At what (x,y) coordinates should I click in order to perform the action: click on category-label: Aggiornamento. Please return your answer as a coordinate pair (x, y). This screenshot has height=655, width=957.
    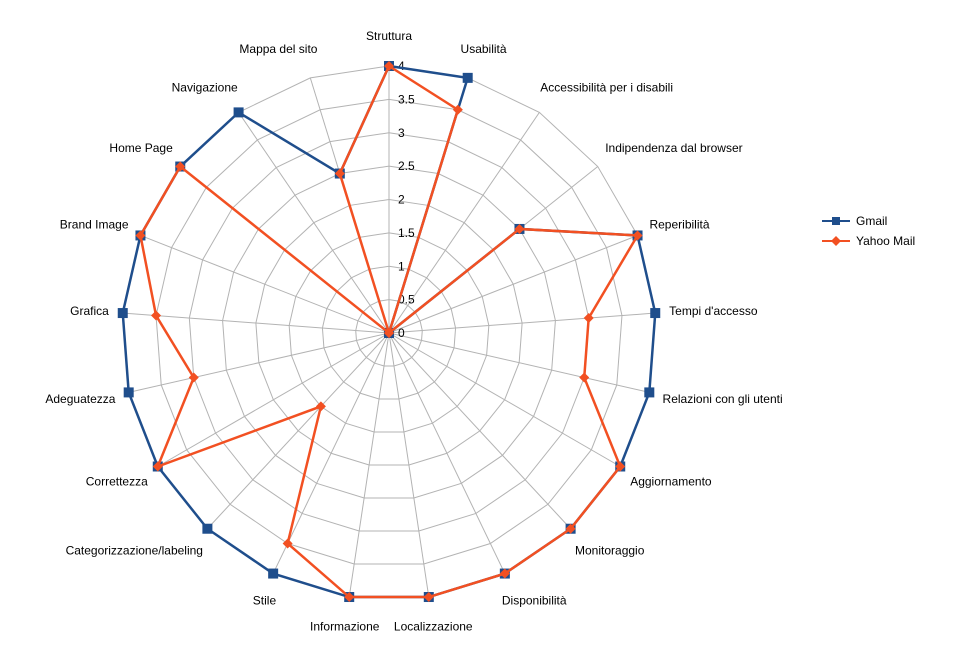
    Looking at the image, I should click on (671, 482).